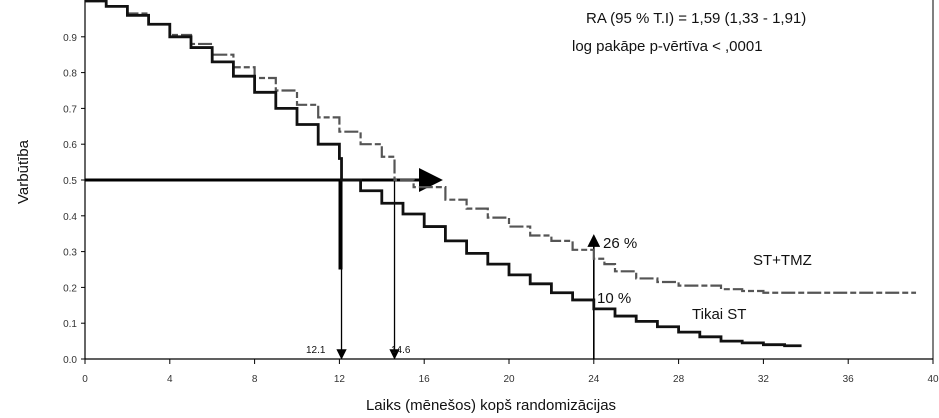 Image resolution: width=939 pixels, height=418 pixels. I want to click on y-tick-label: 0.5, so click(70, 181).